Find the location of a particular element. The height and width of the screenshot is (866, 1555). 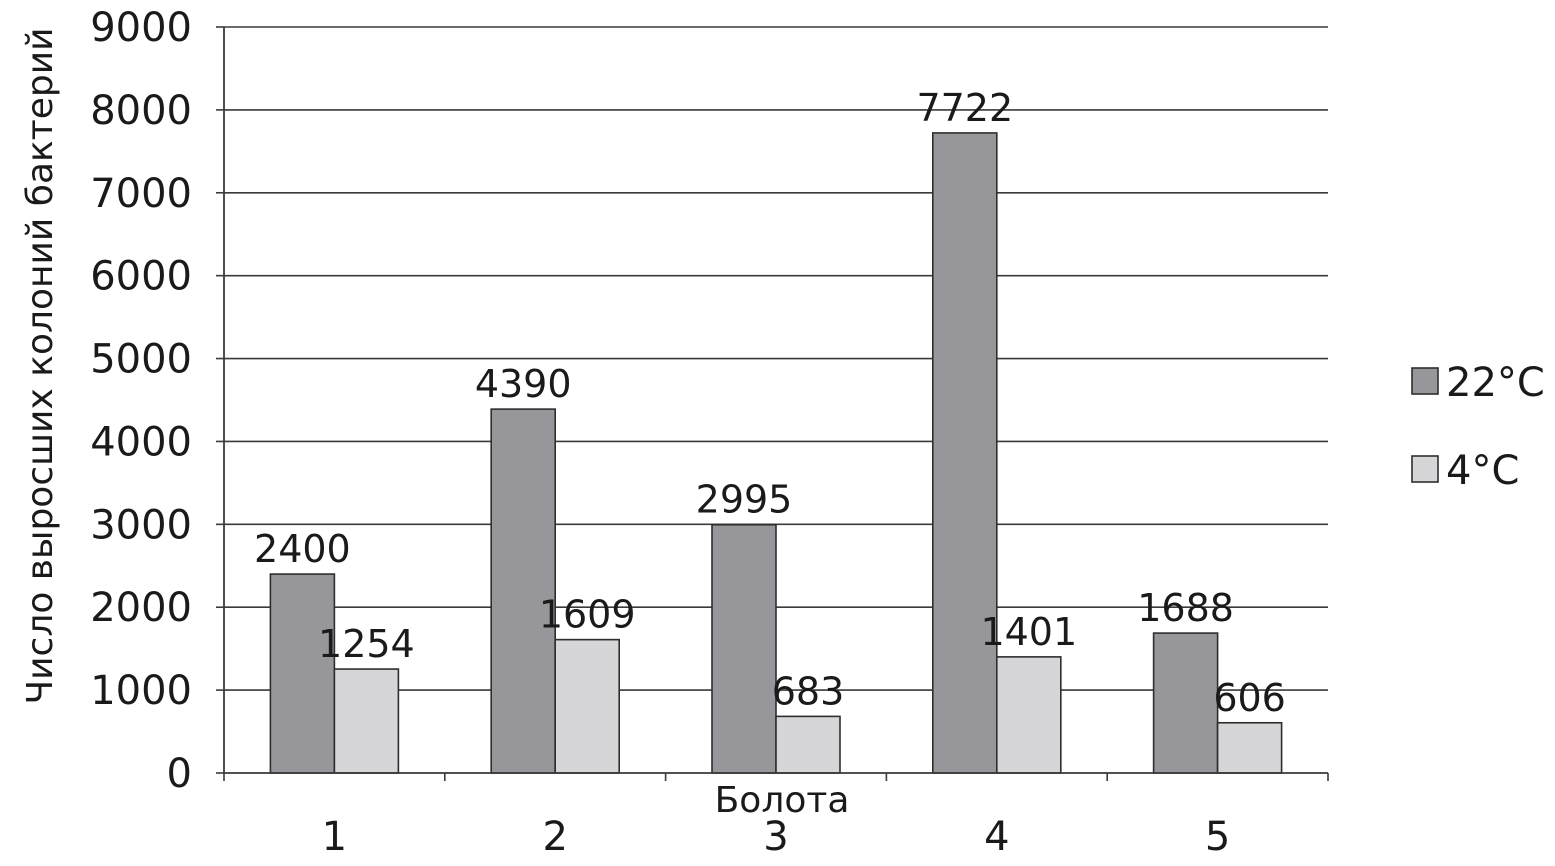

data-label: 606 is located at coordinates (1249, 698).